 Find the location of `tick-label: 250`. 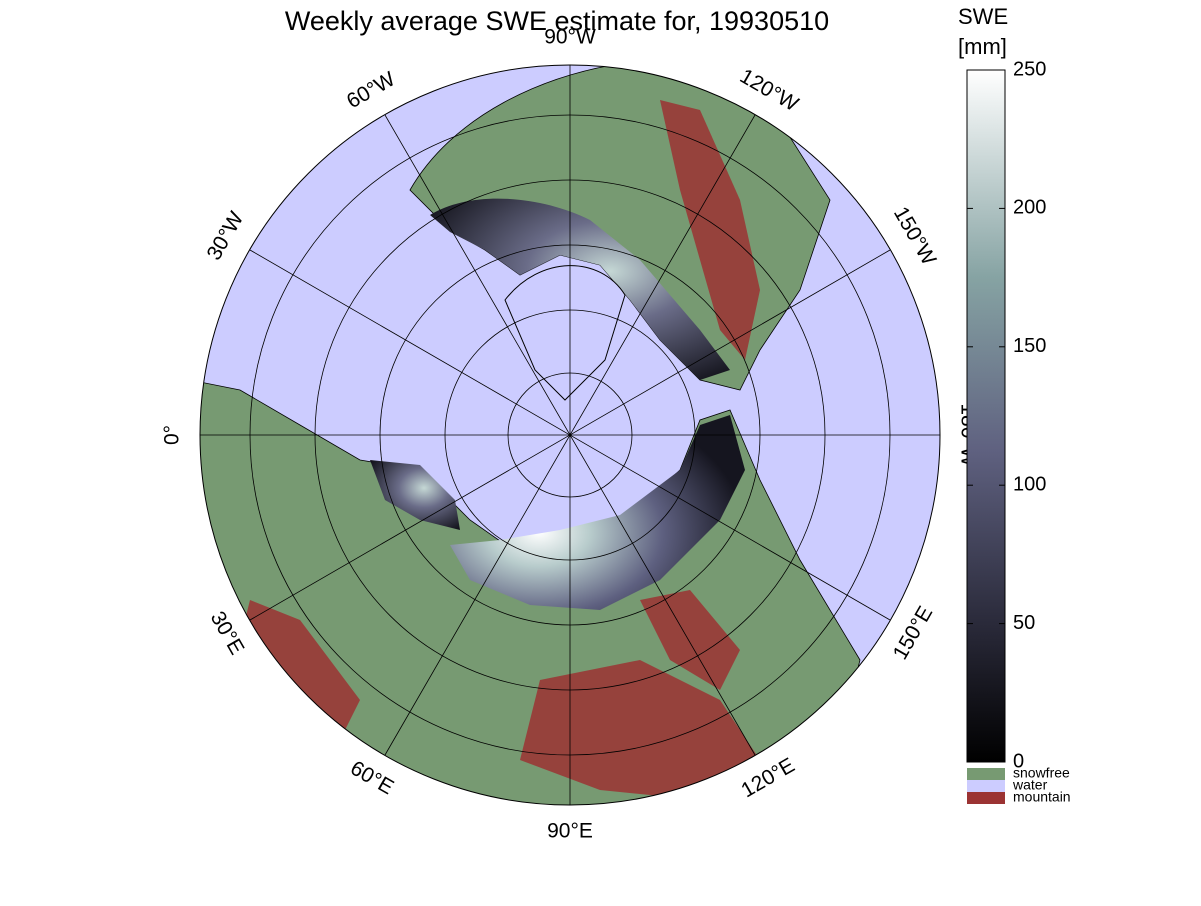

tick-label: 250 is located at coordinates (1029, 69).